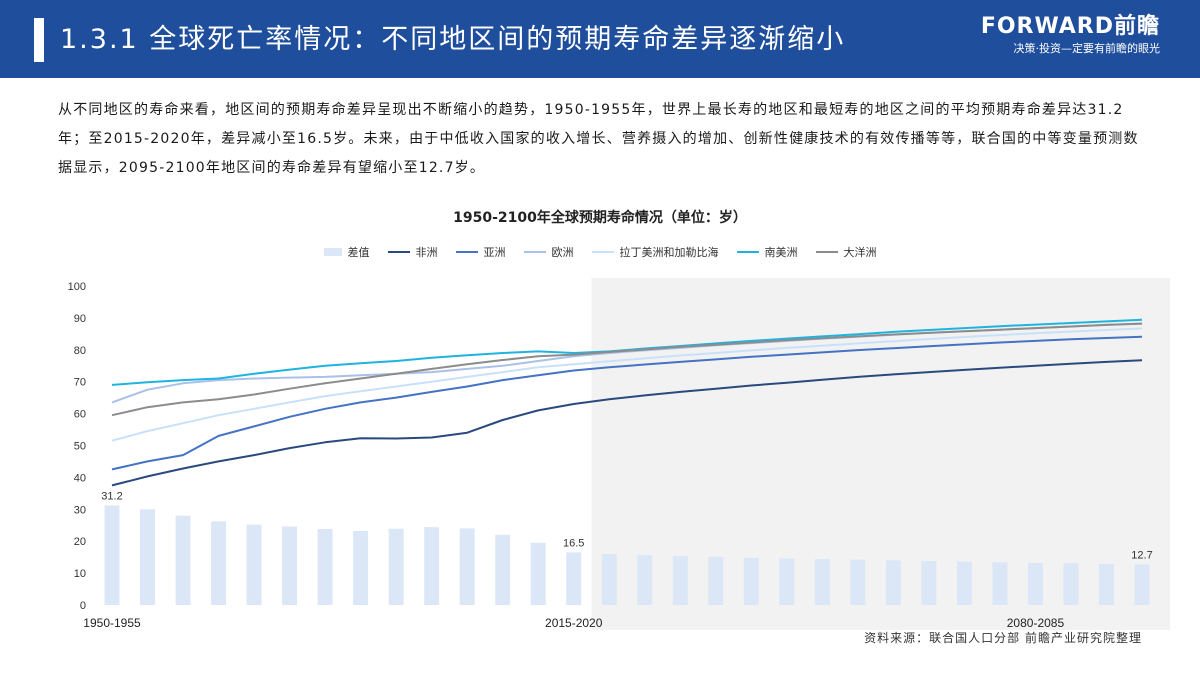 Image resolution: width=1200 pixels, height=675 pixels. I want to click on title-accent-bar, so click(39, 40).